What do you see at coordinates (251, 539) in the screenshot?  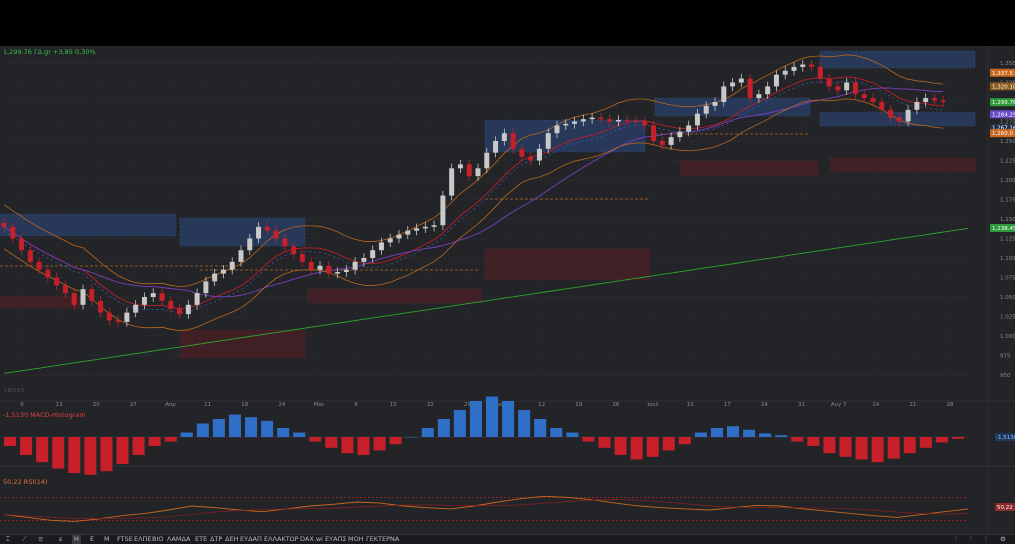 I see `toolbar-item: ΕΥΔΑΠ` at bounding box center [251, 539].